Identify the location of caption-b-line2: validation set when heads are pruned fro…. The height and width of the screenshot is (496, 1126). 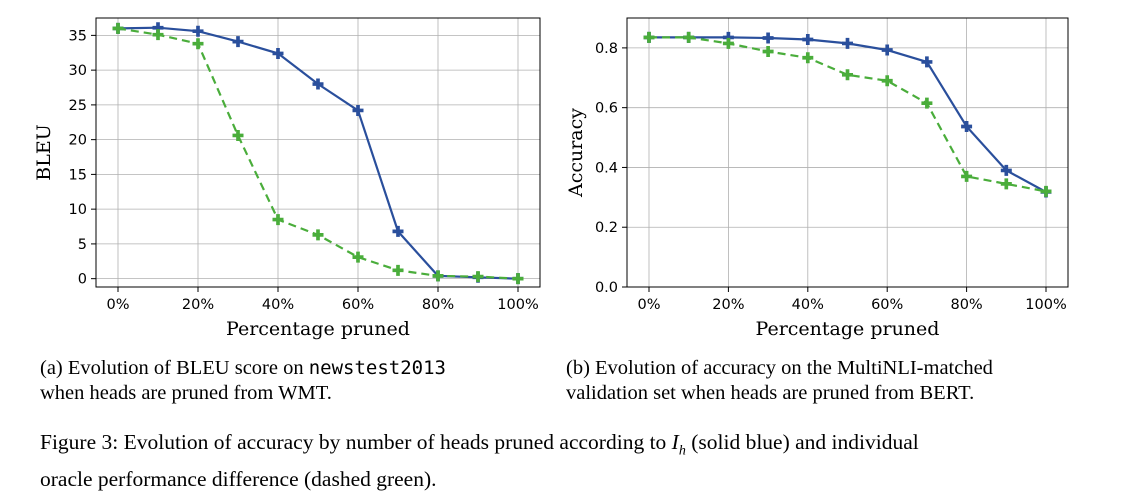
(770, 393).